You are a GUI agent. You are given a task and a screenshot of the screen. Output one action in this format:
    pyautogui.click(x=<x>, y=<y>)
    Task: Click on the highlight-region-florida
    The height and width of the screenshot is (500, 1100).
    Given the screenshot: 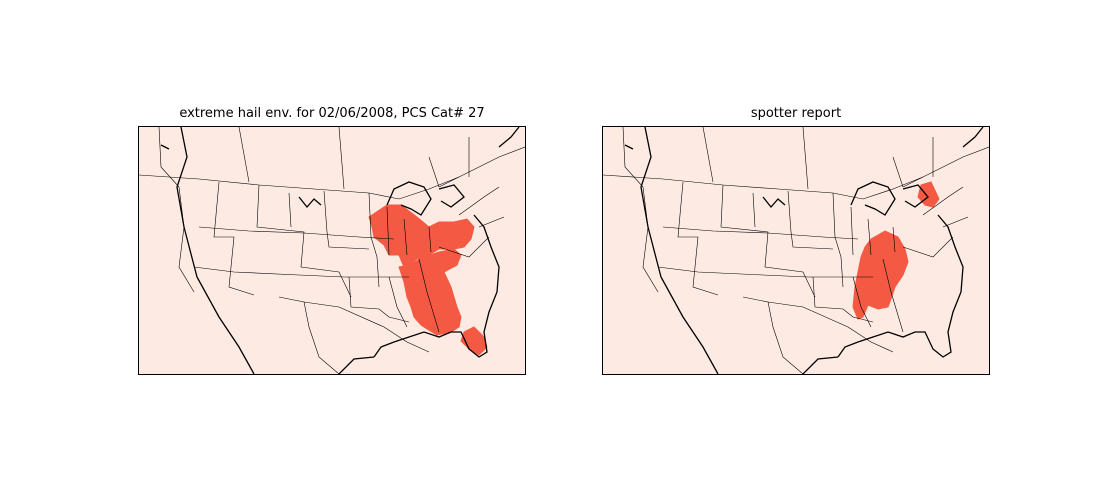 What is the action you would take?
    pyautogui.click(x=474, y=341)
    